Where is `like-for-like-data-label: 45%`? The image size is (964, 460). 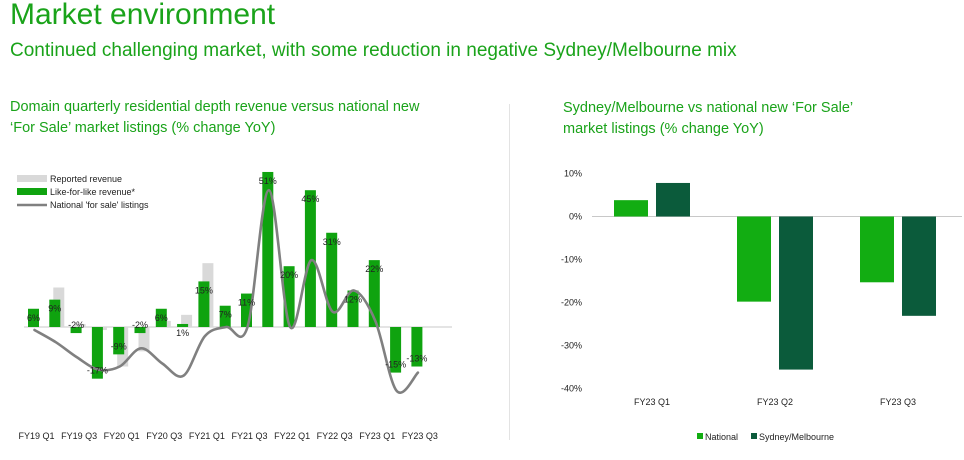 like-for-like-data-label: 45% is located at coordinates (310, 199).